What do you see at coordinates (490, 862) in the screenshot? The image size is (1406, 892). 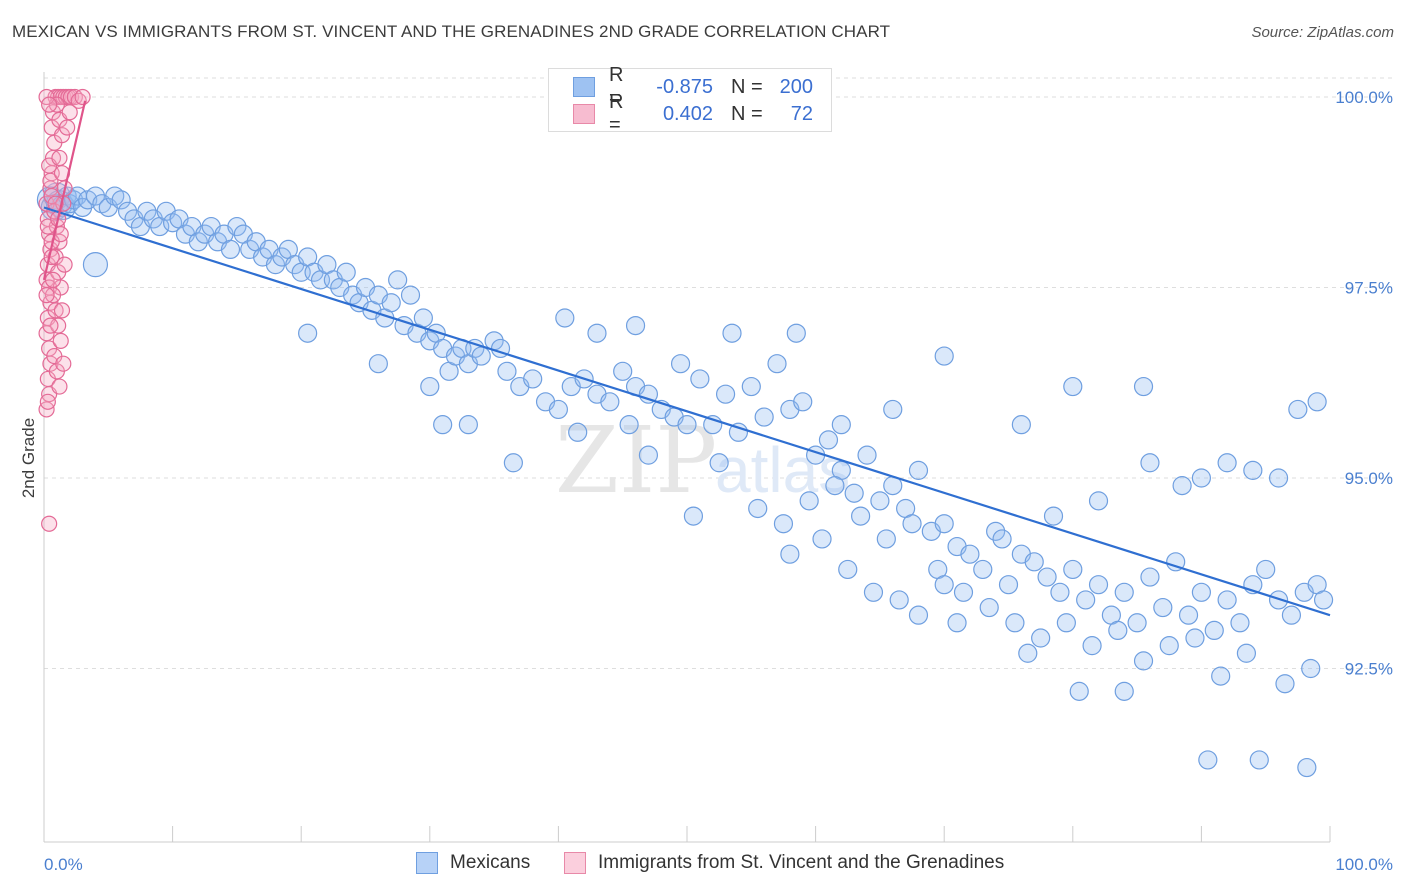 I see `legend-label-mexicans: Mexicans` at bounding box center [490, 862].